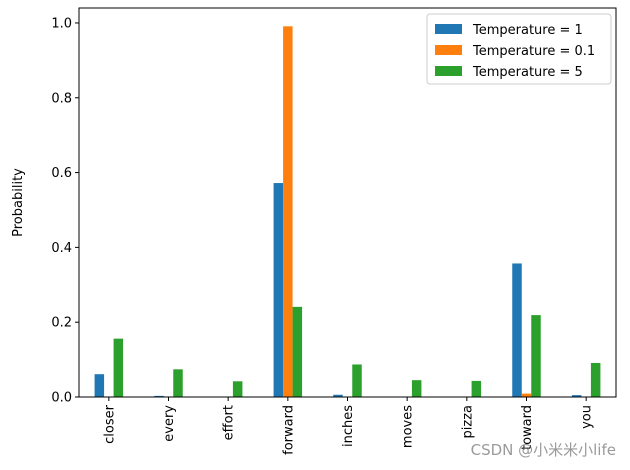  Describe the element at coordinates (288, 430) in the screenshot. I see `x-tick-label-forward: forward` at that location.